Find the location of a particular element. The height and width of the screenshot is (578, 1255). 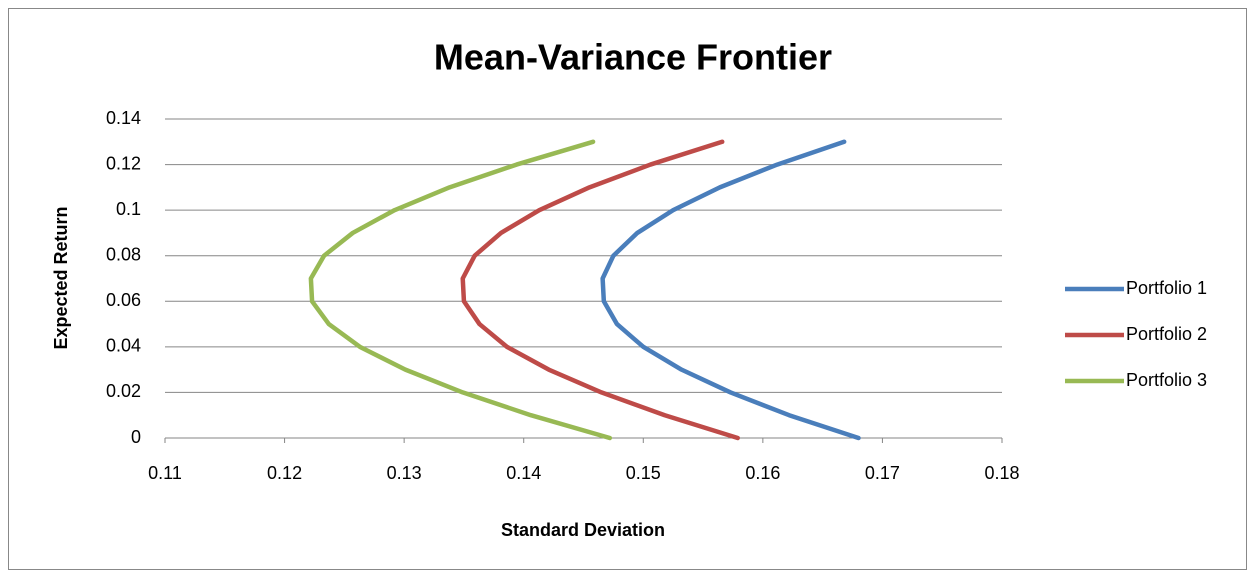

legend-label: Portfolio 3 is located at coordinates (1166, 380).